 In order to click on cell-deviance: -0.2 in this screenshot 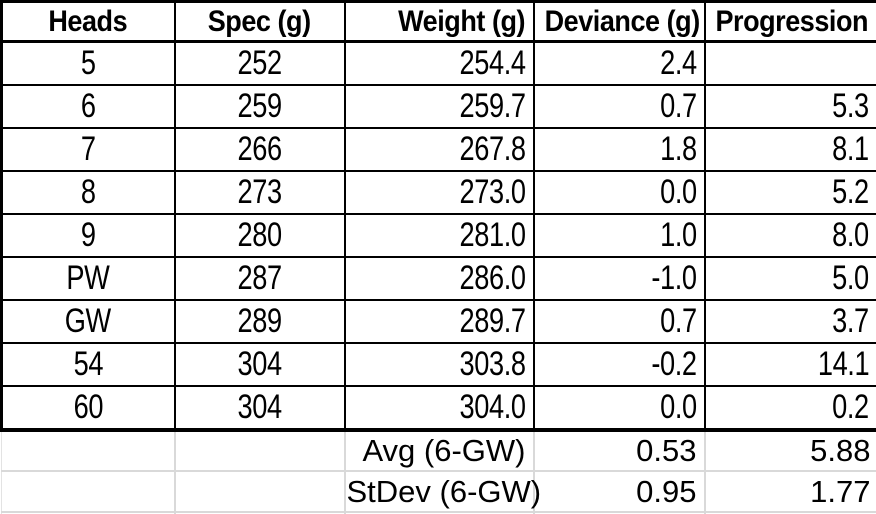, I will do `click(619, 364)`.